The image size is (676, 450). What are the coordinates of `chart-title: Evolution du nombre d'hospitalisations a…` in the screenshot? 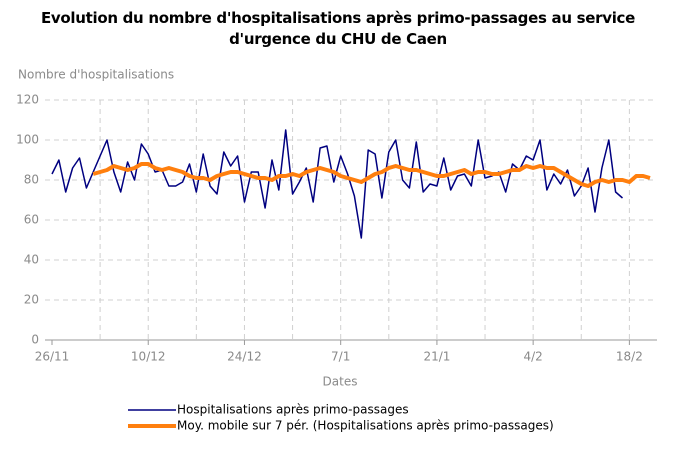 It's located at (338, 28).